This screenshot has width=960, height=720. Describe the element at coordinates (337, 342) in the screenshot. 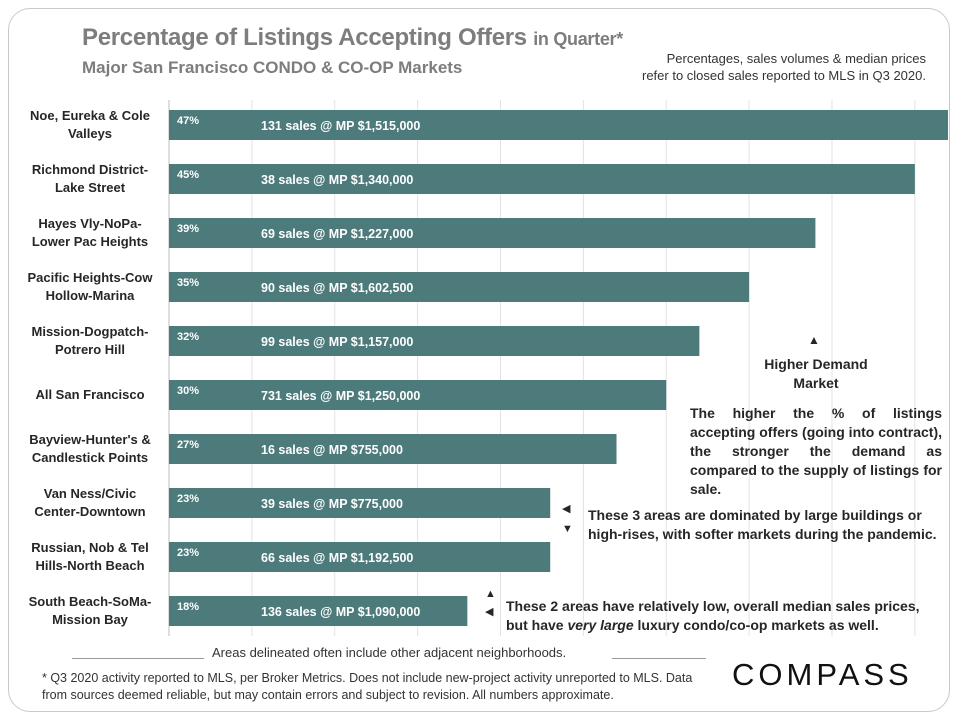

I see `bar-annotation: 99 sales @ MP $1,157,000` at that location.